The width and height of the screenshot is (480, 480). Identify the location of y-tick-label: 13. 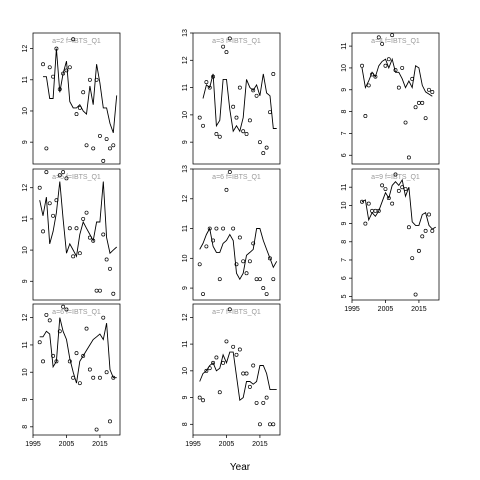
(185, 33).